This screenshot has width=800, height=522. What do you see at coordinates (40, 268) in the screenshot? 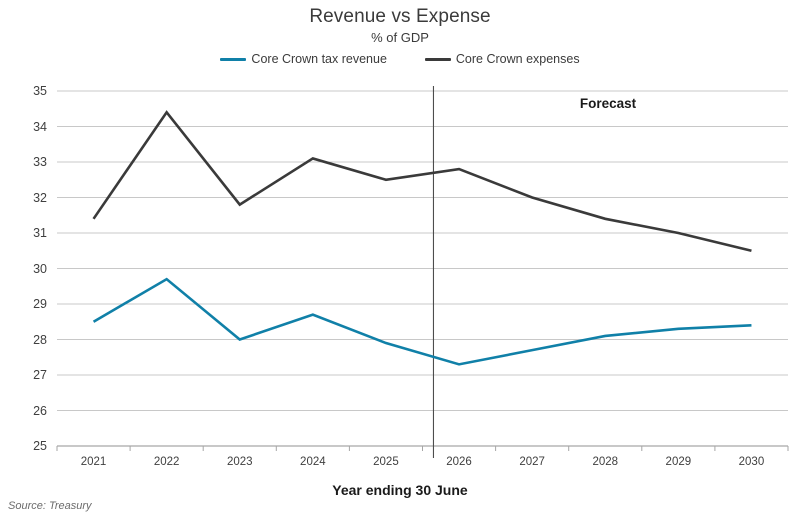
I see `y-axis-tick-label: 30` at bounding box center [40, 268].